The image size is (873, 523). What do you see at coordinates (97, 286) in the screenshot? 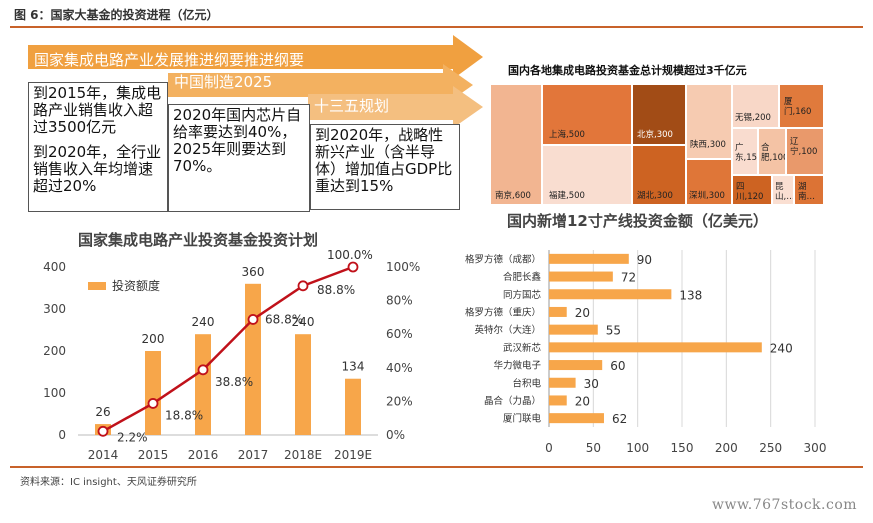
I see `legend-swatch` at bounding box center [97, 286].